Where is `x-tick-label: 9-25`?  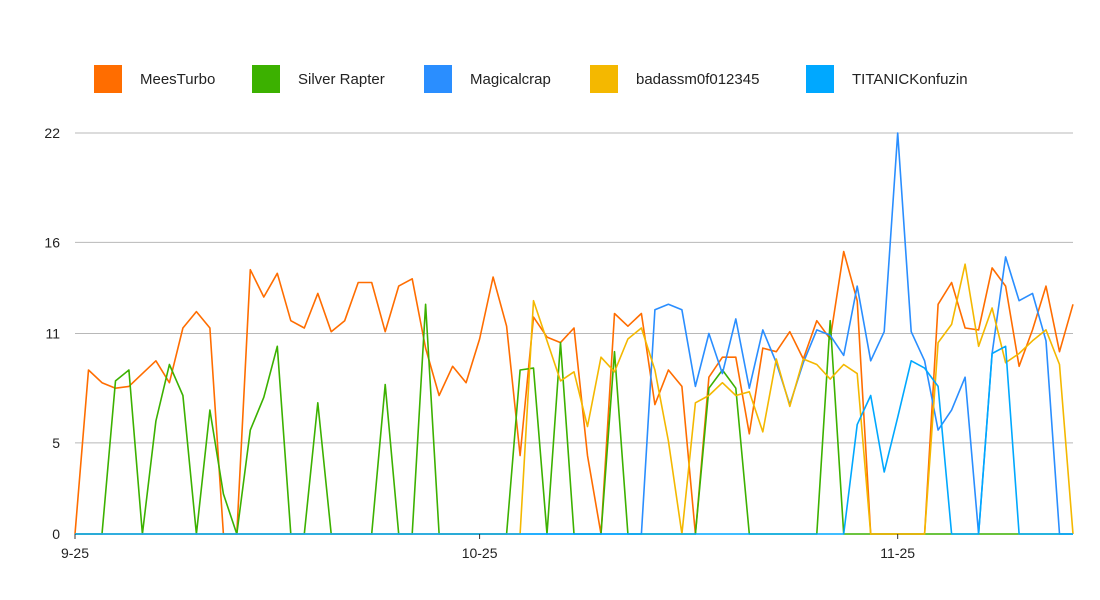 x-tick-label: 9-25 is located at coordinates (75, 553).